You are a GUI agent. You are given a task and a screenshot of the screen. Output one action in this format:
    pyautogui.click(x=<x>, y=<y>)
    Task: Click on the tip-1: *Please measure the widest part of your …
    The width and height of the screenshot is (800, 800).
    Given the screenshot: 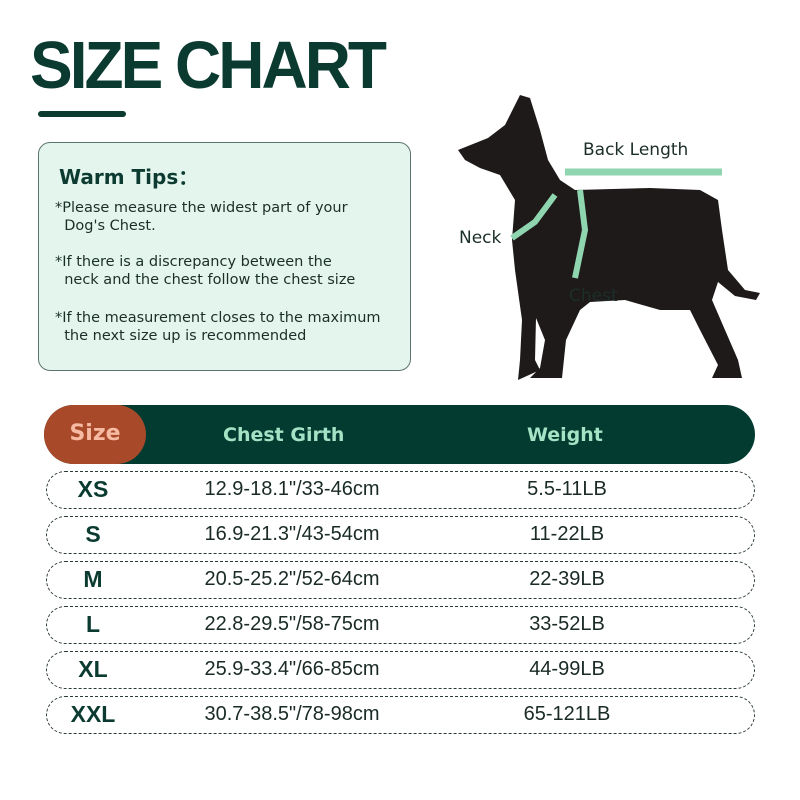 What is the action you would take?
    pyautogui.click(x=201, y=217)
    